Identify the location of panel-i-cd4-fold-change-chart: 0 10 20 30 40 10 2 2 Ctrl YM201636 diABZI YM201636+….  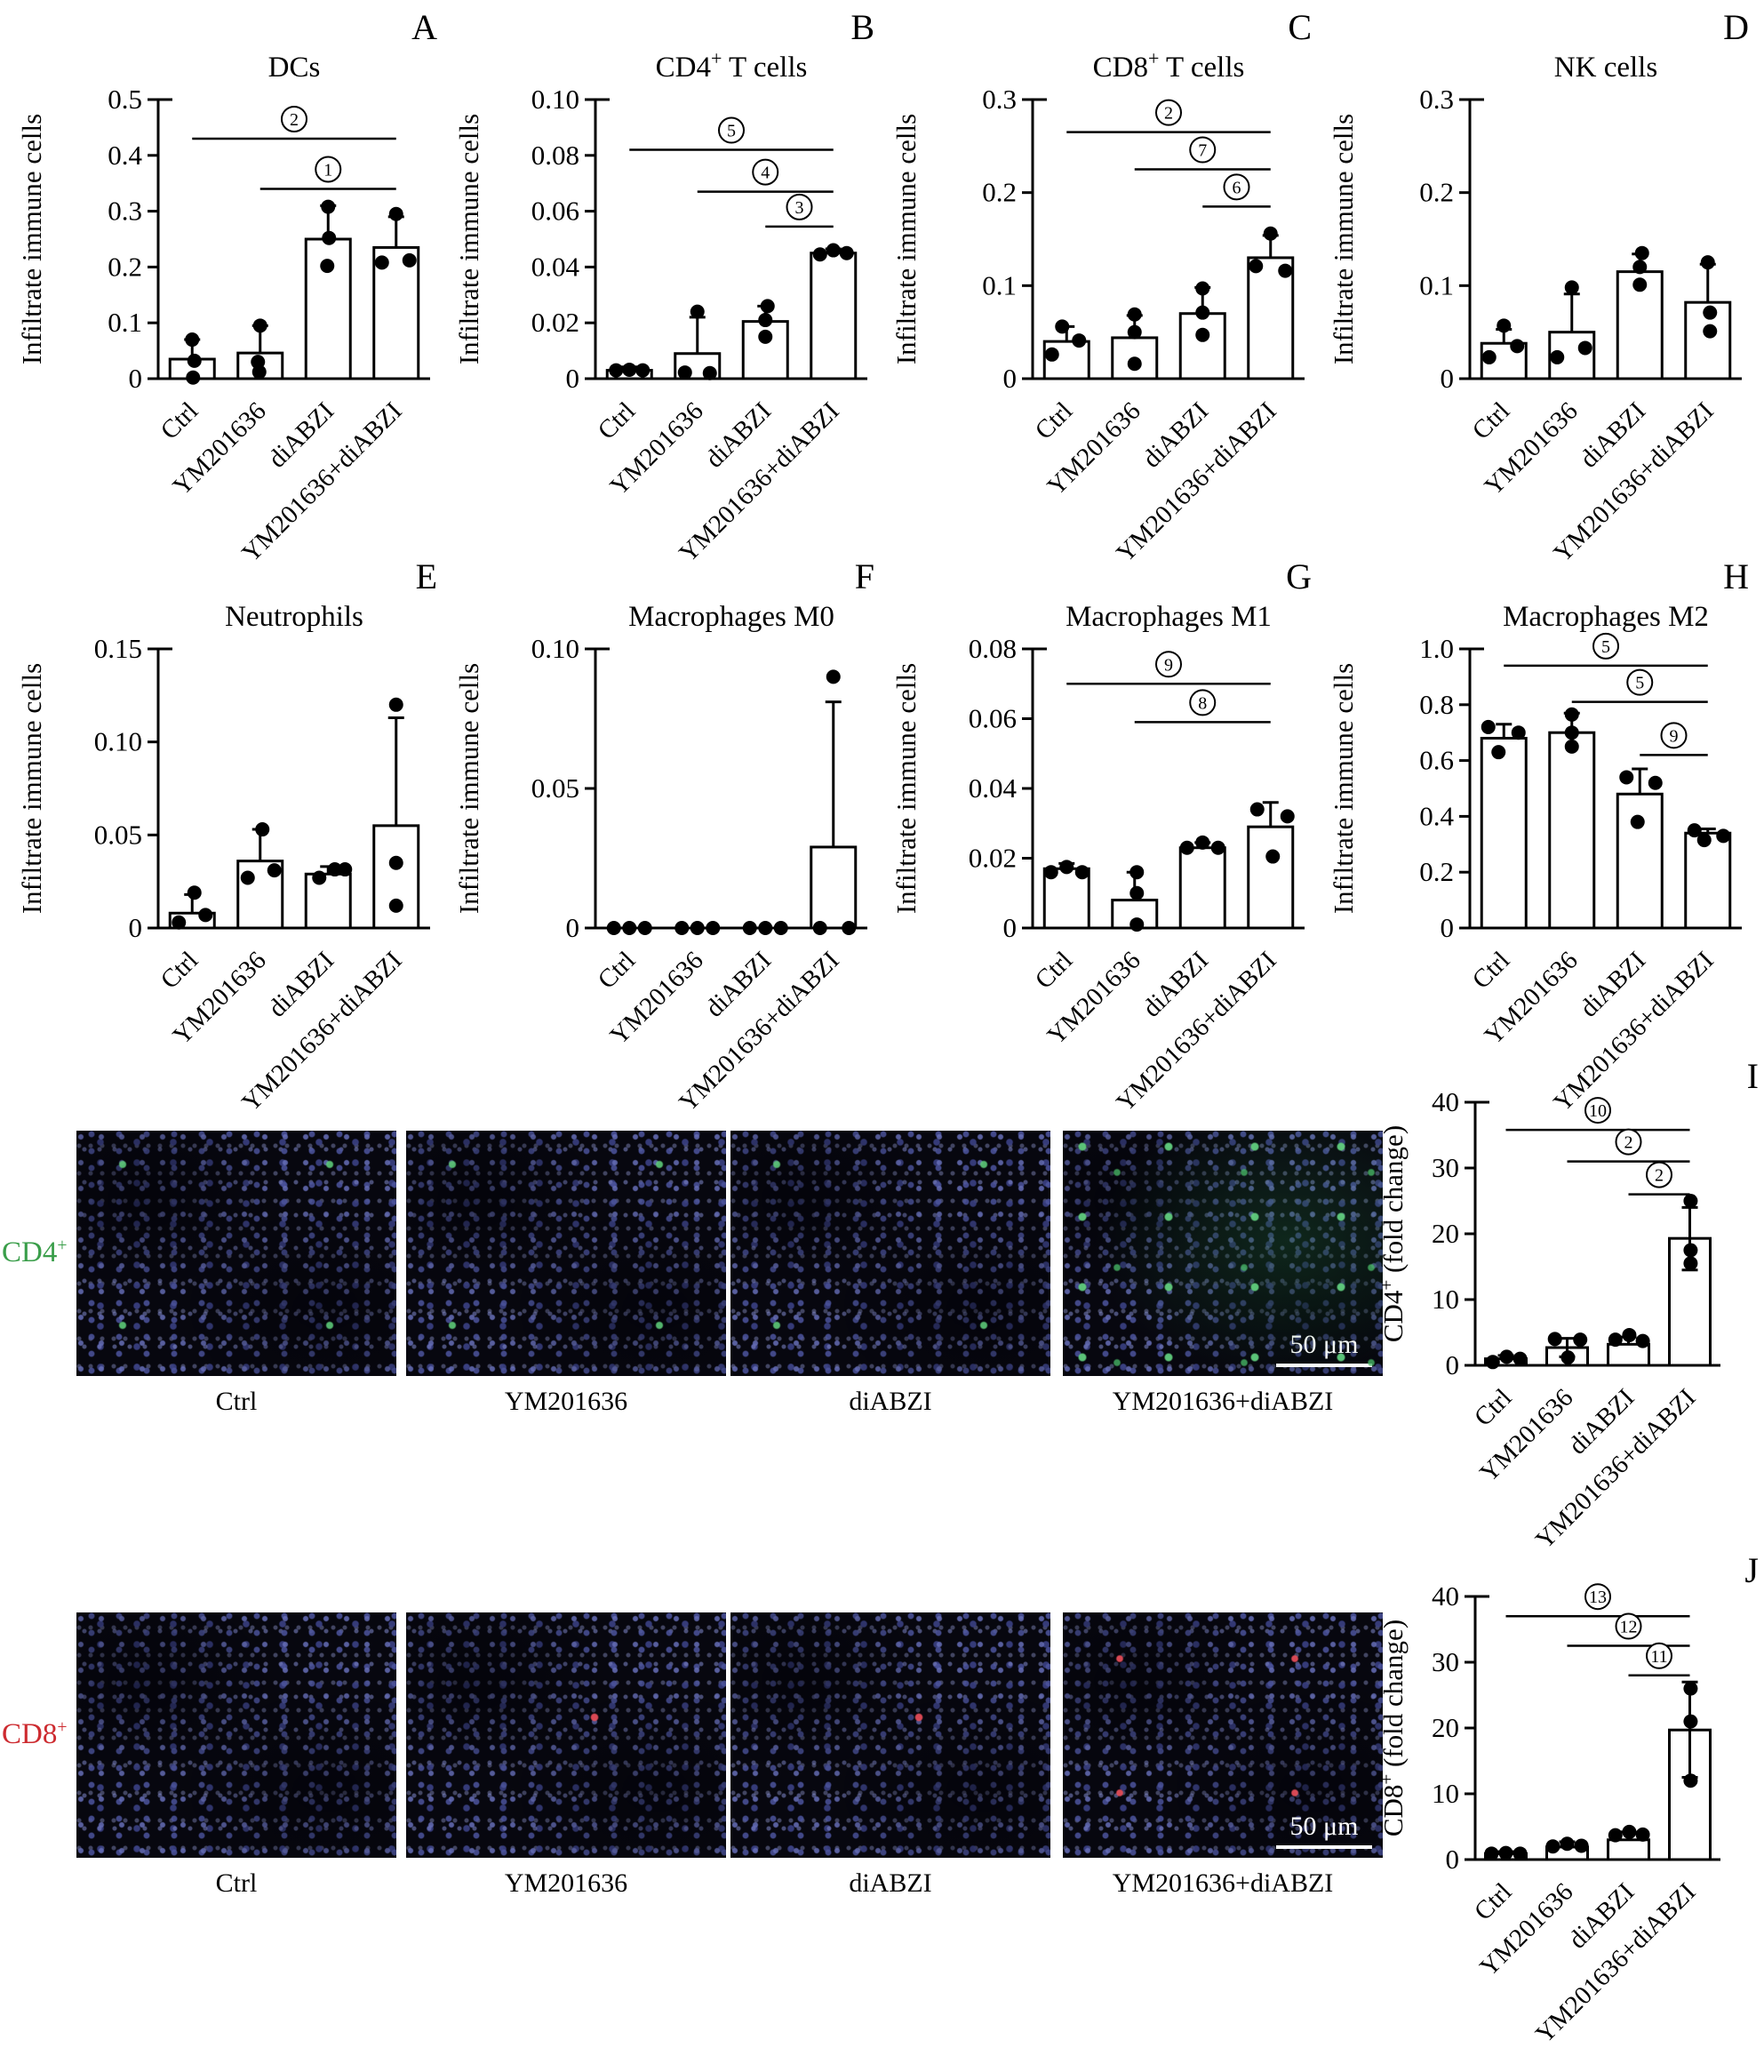
(1565, 1311).